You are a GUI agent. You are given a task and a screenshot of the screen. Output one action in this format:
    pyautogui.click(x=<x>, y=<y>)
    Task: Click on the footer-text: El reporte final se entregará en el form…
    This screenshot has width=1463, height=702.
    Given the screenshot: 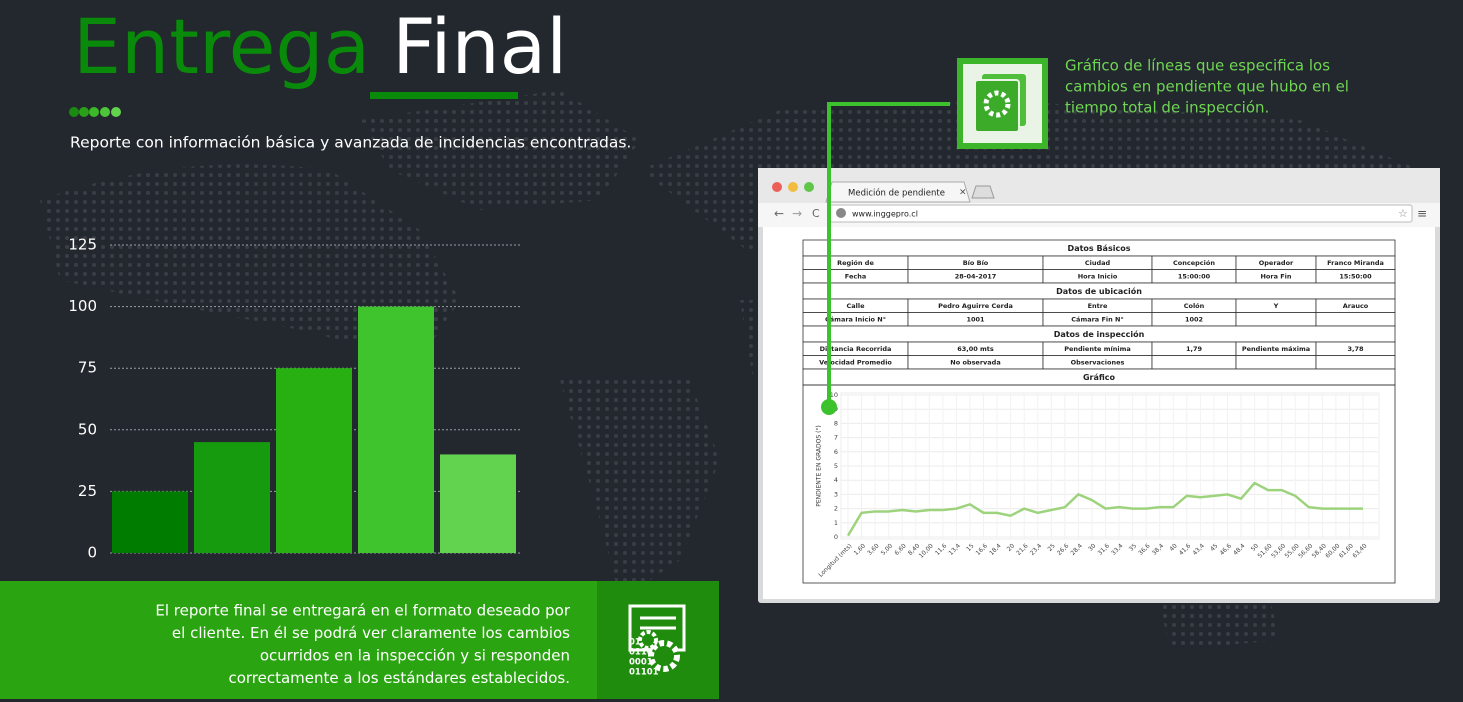 What is the action you would take?
    pyautogui.click(x=362, y=611)
    